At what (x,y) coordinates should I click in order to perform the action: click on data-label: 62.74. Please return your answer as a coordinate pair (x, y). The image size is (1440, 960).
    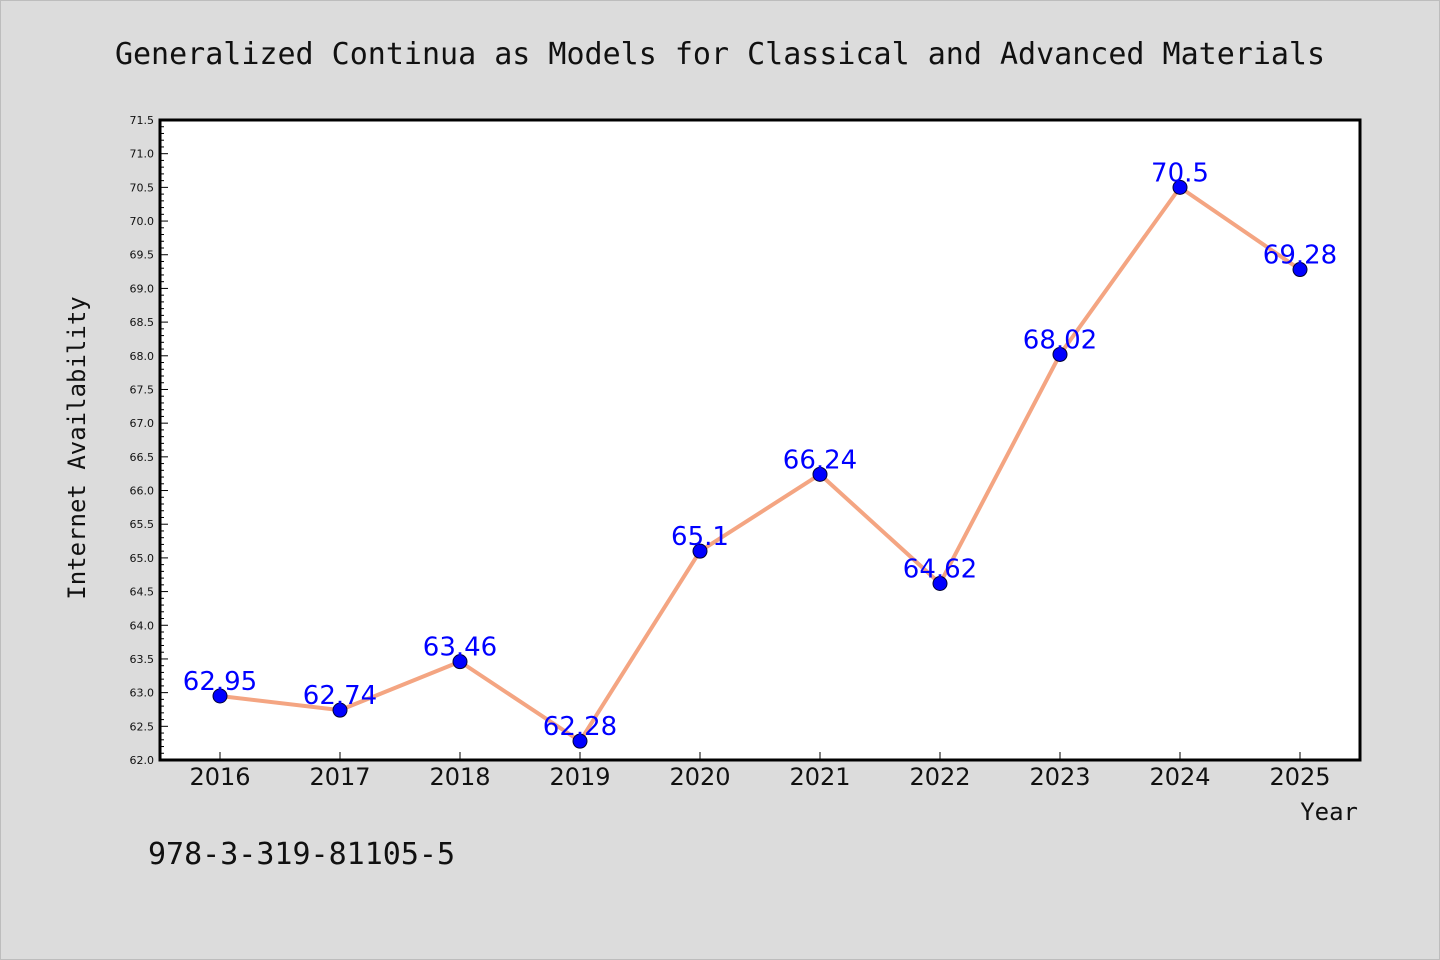
    Looking at the image, I should click on (340, 696).